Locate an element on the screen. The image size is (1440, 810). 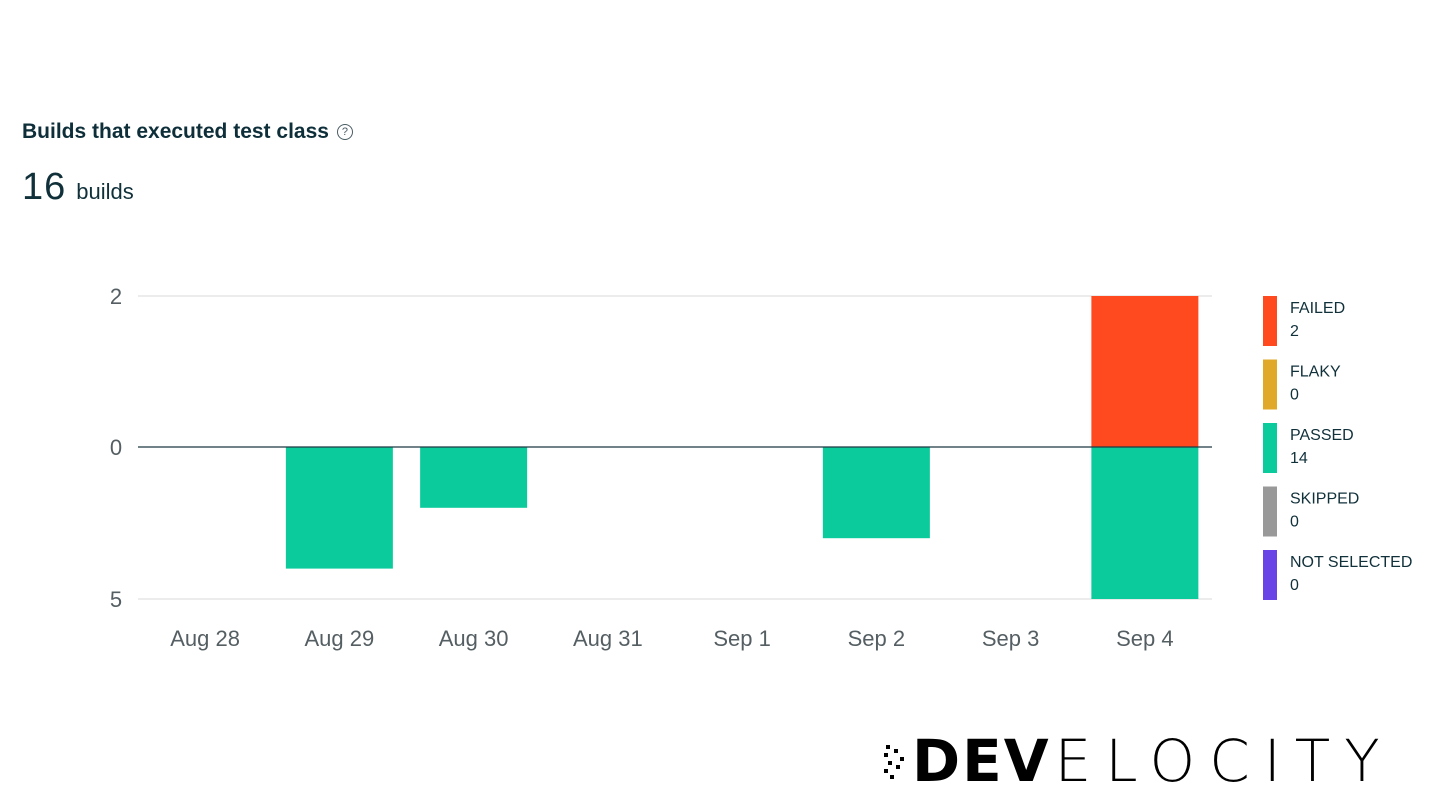
legend-label: NOT SELECTED is located at coordinates (1351, 562).